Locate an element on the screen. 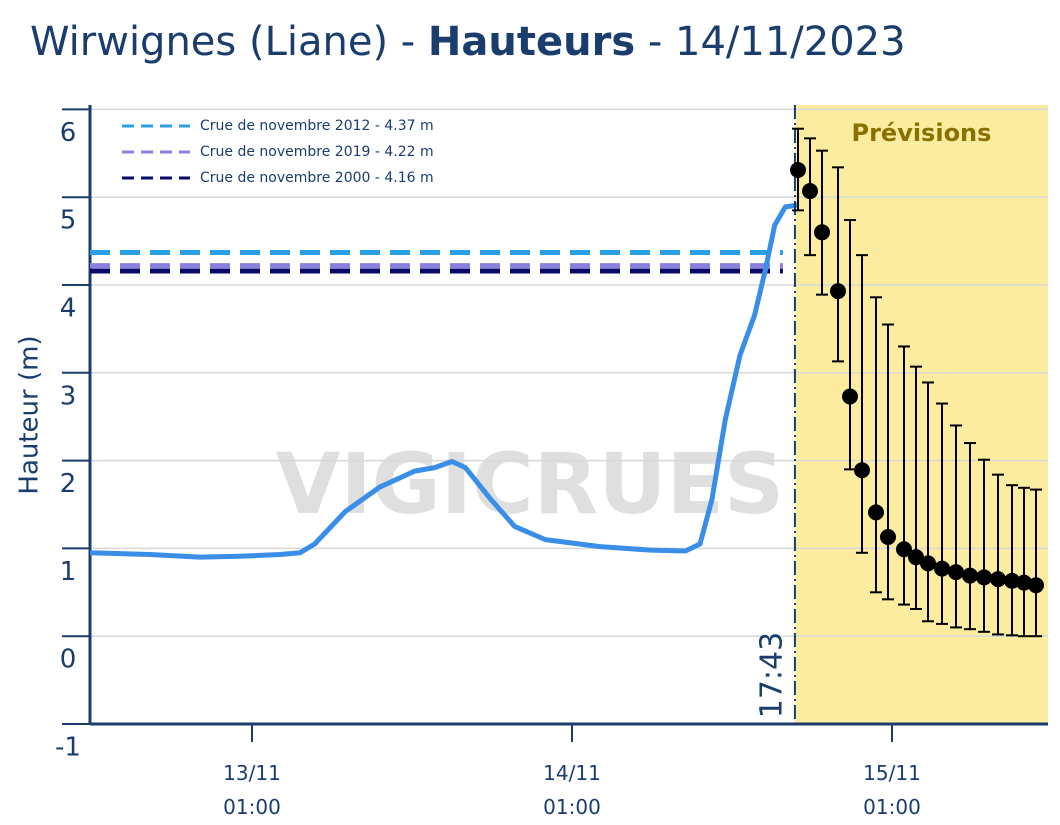  y-tick-label: 4 is located at coordinates (68, 308).